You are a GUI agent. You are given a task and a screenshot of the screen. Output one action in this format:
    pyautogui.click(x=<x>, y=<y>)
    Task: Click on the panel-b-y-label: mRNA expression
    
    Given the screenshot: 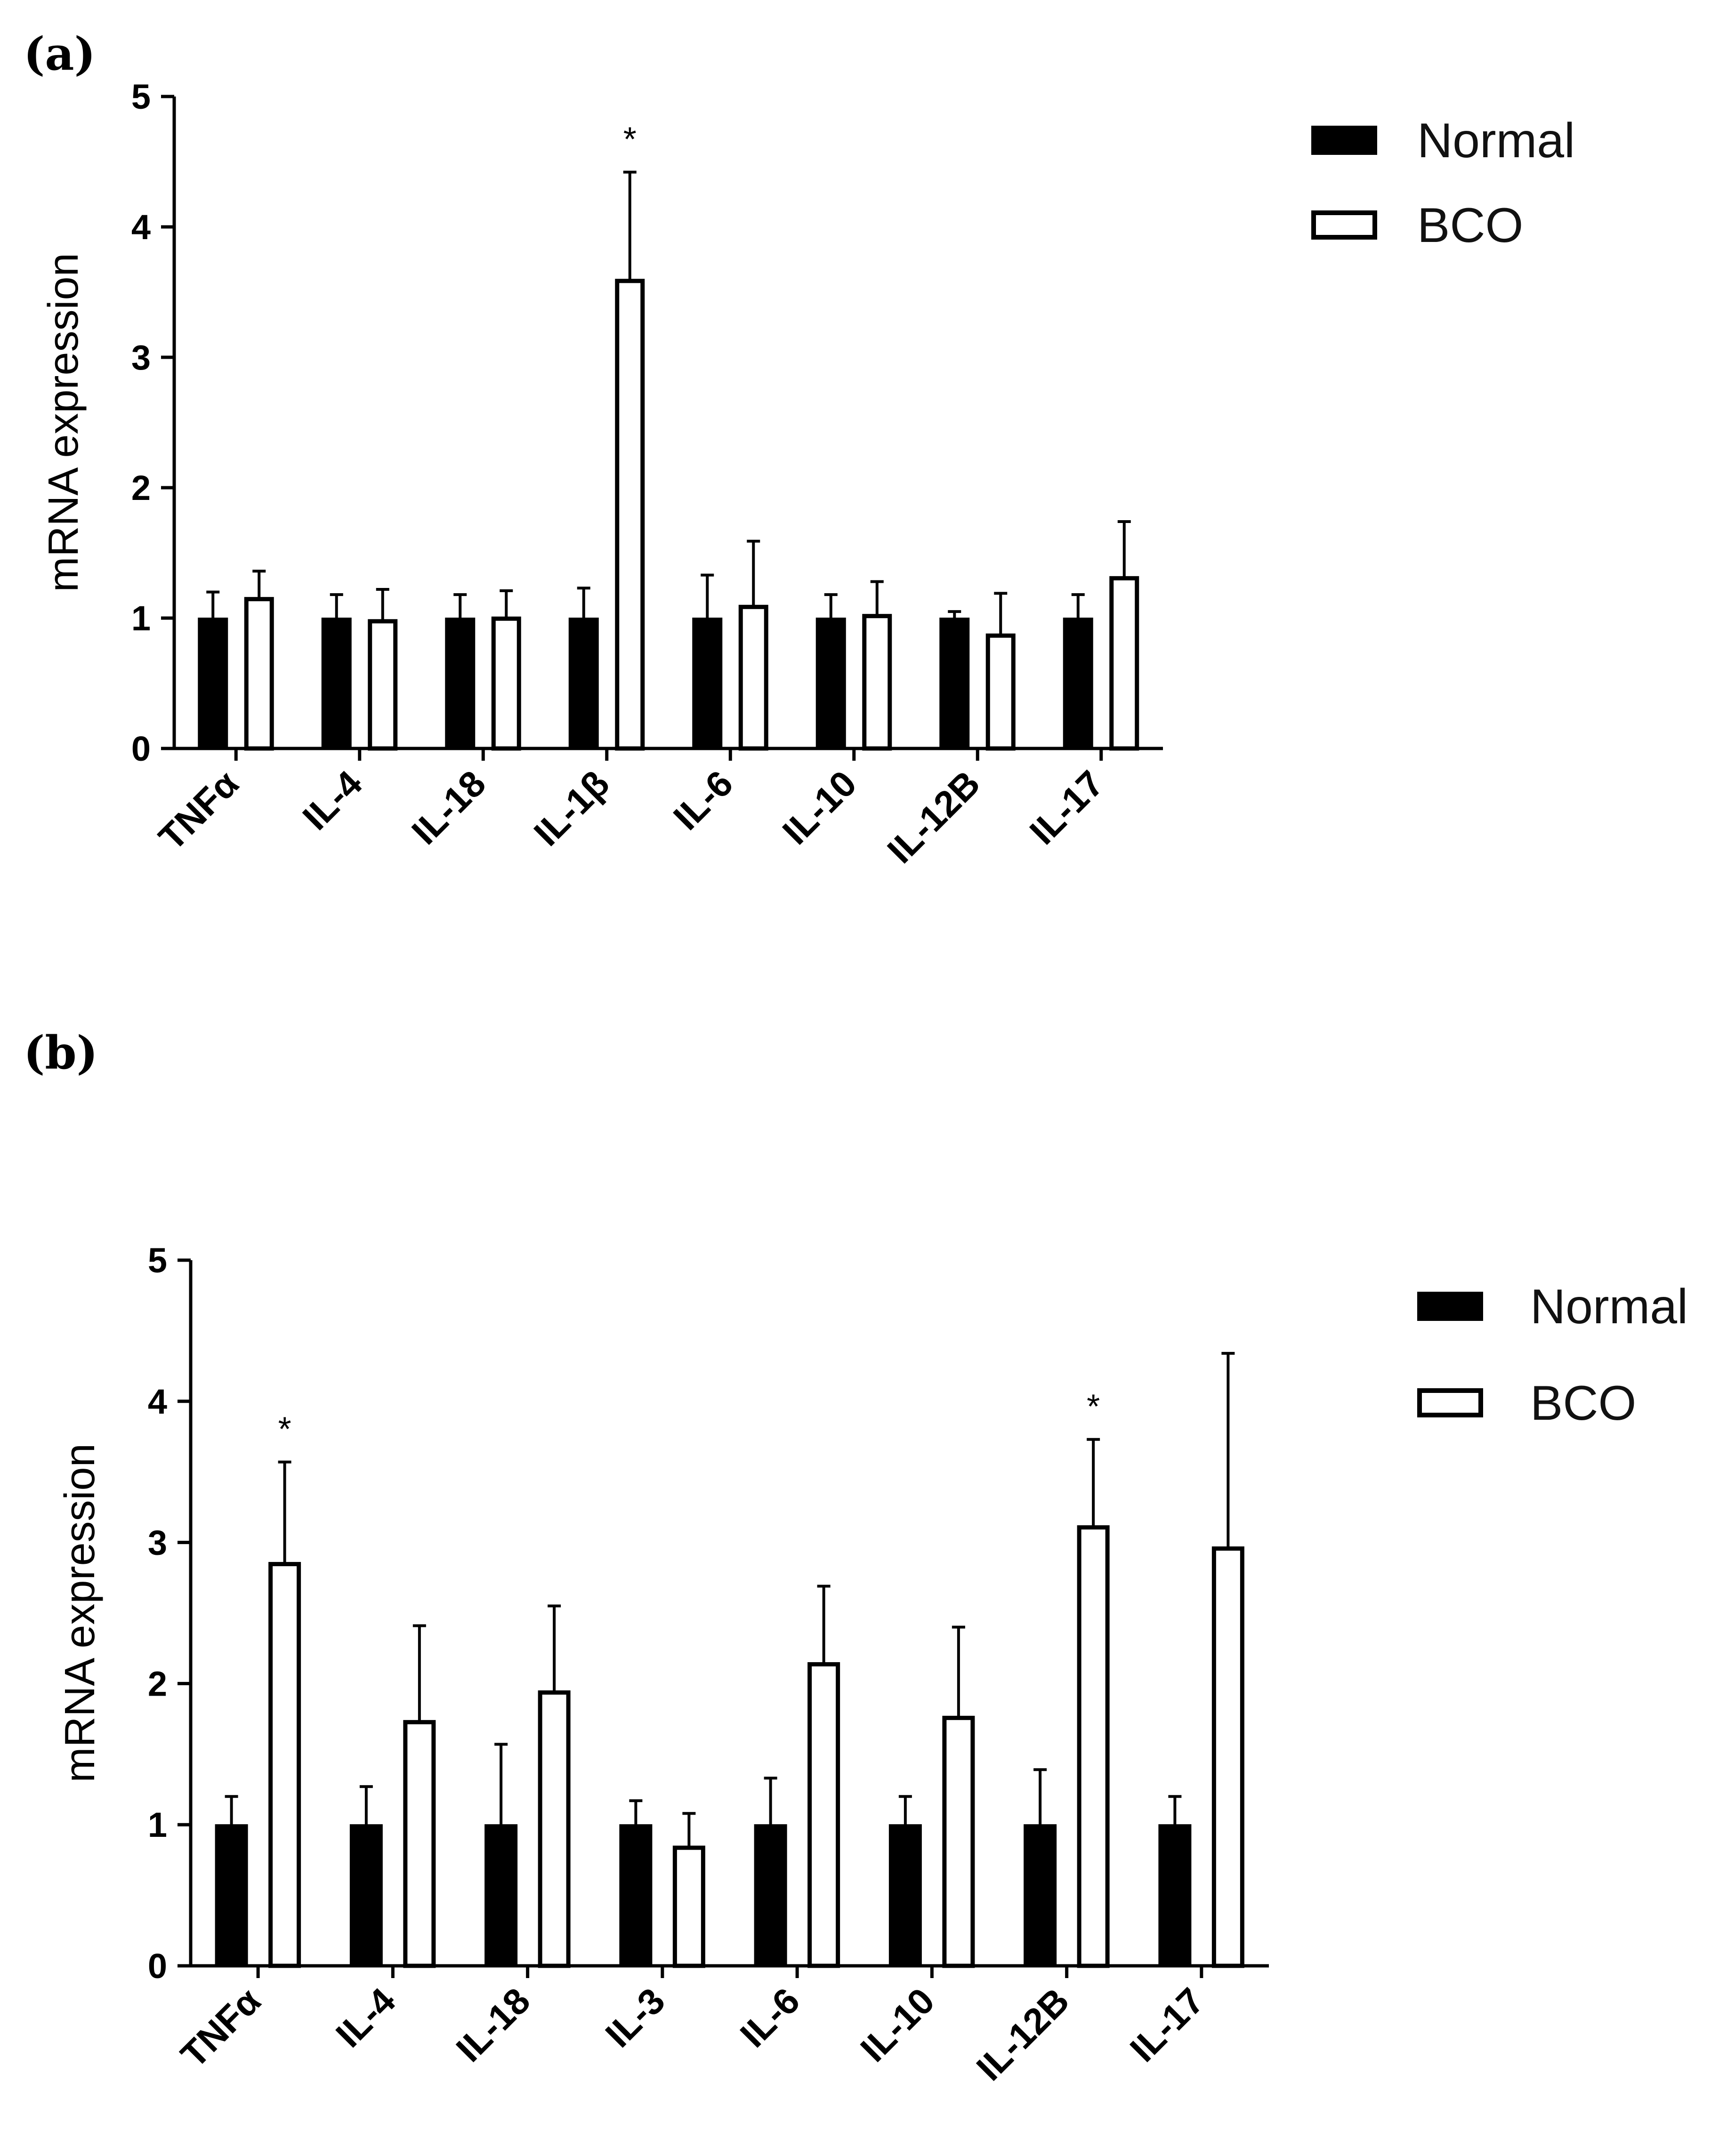 What is the action you would take?
    pyautogui.click(x=80, y=1612)
    